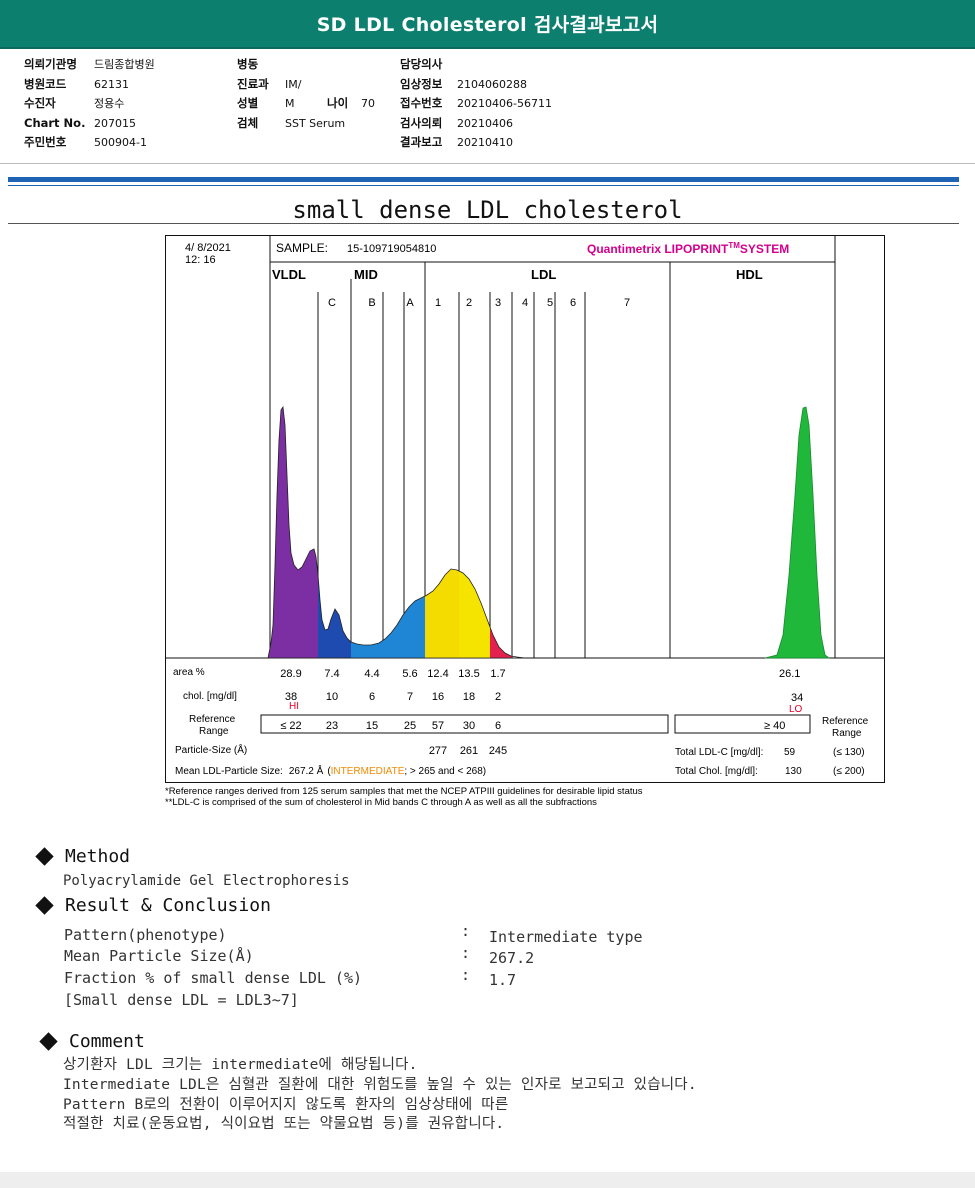  What do you see at coordinates (210, 696) in the screenshot?
I see `row-label-chol: chol. [mg/dl]` at bounding box center [210, 696].